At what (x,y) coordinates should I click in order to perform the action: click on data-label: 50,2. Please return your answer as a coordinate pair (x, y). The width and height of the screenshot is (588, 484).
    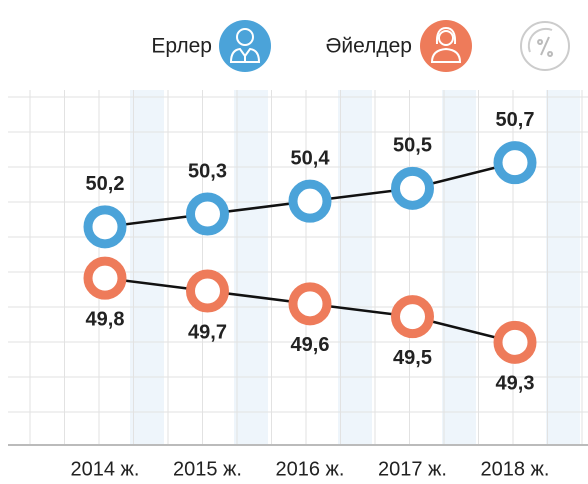
    Looking at the image, I should click on (105, 184).